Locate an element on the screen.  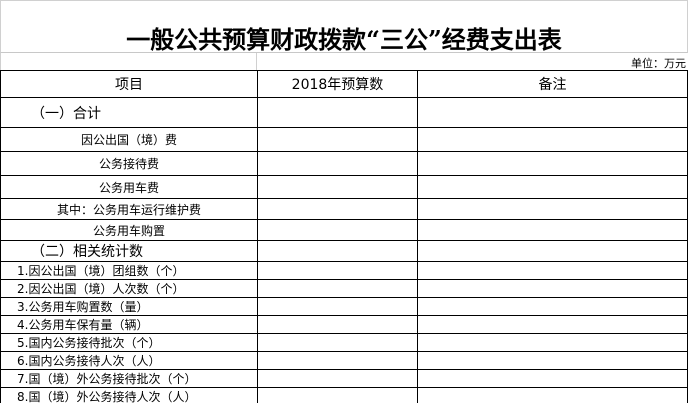
unit-row: 单位：万元 is located at coordinates (344, 61).